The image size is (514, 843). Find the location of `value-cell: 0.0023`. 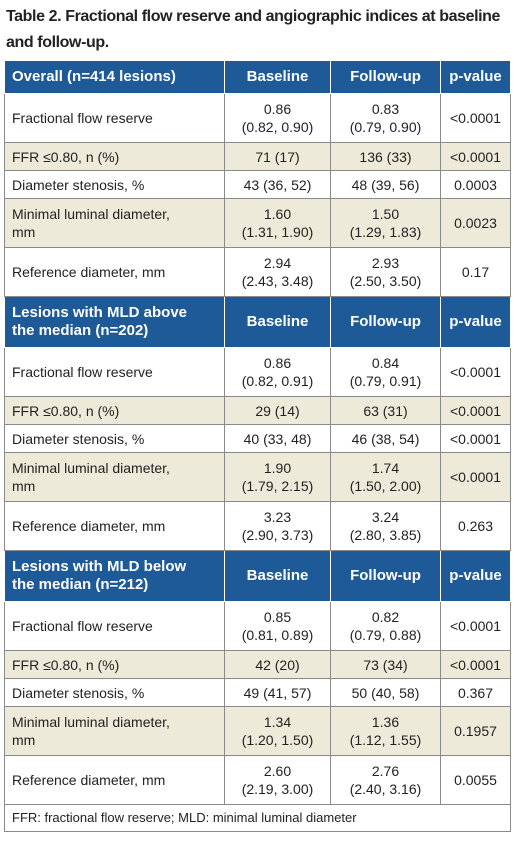

value-cell: 0.0023 is located at coordinates (475, 223).